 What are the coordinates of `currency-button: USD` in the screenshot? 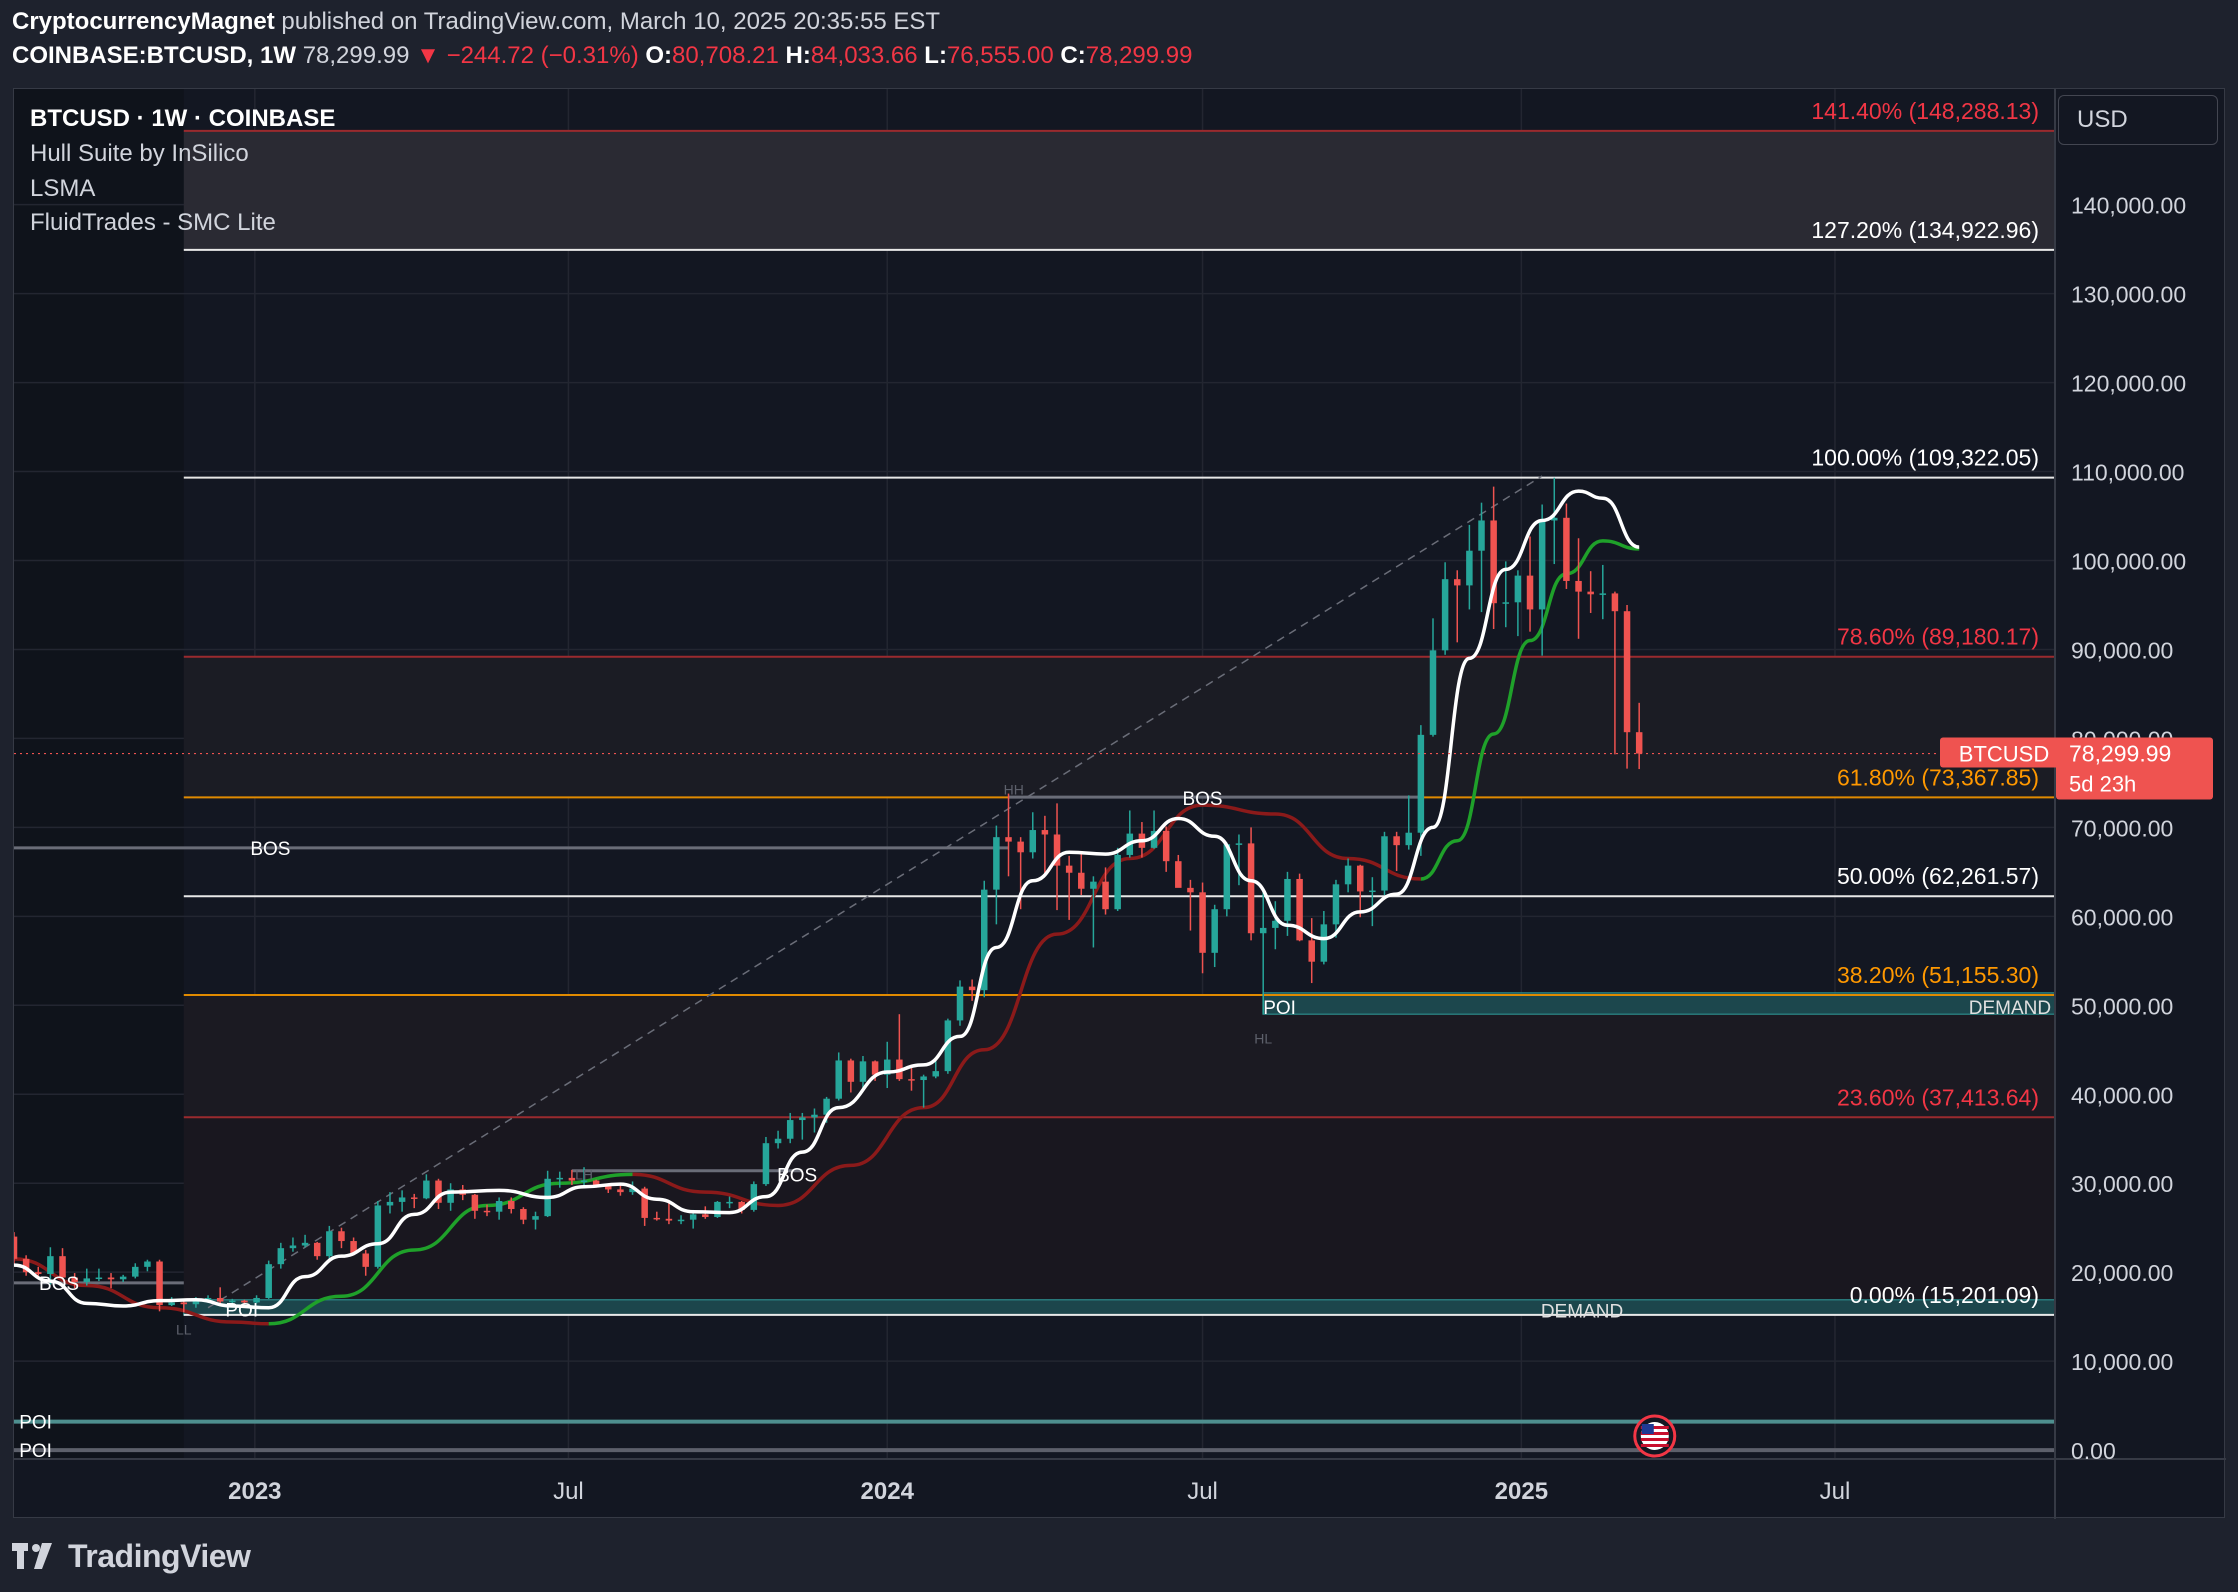 It's located at (2138, 120).